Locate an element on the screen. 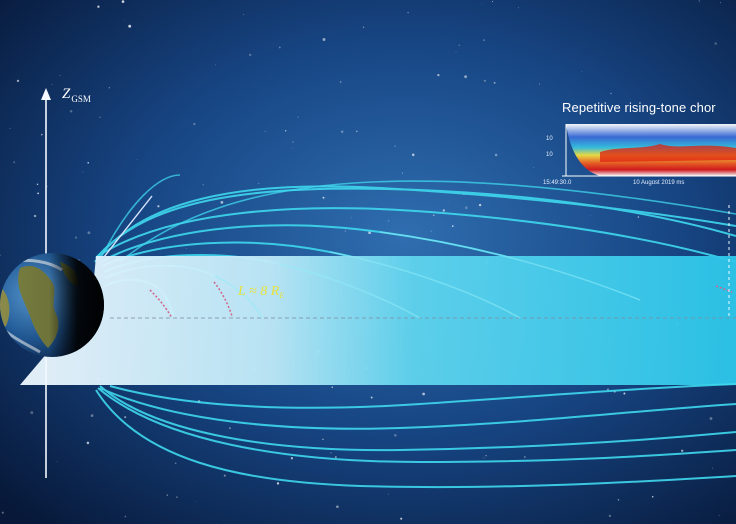 The height and width of the screenshot is (524, 736). spectrogram-y-tick-low: 10 is located at coordinates (549, 155).